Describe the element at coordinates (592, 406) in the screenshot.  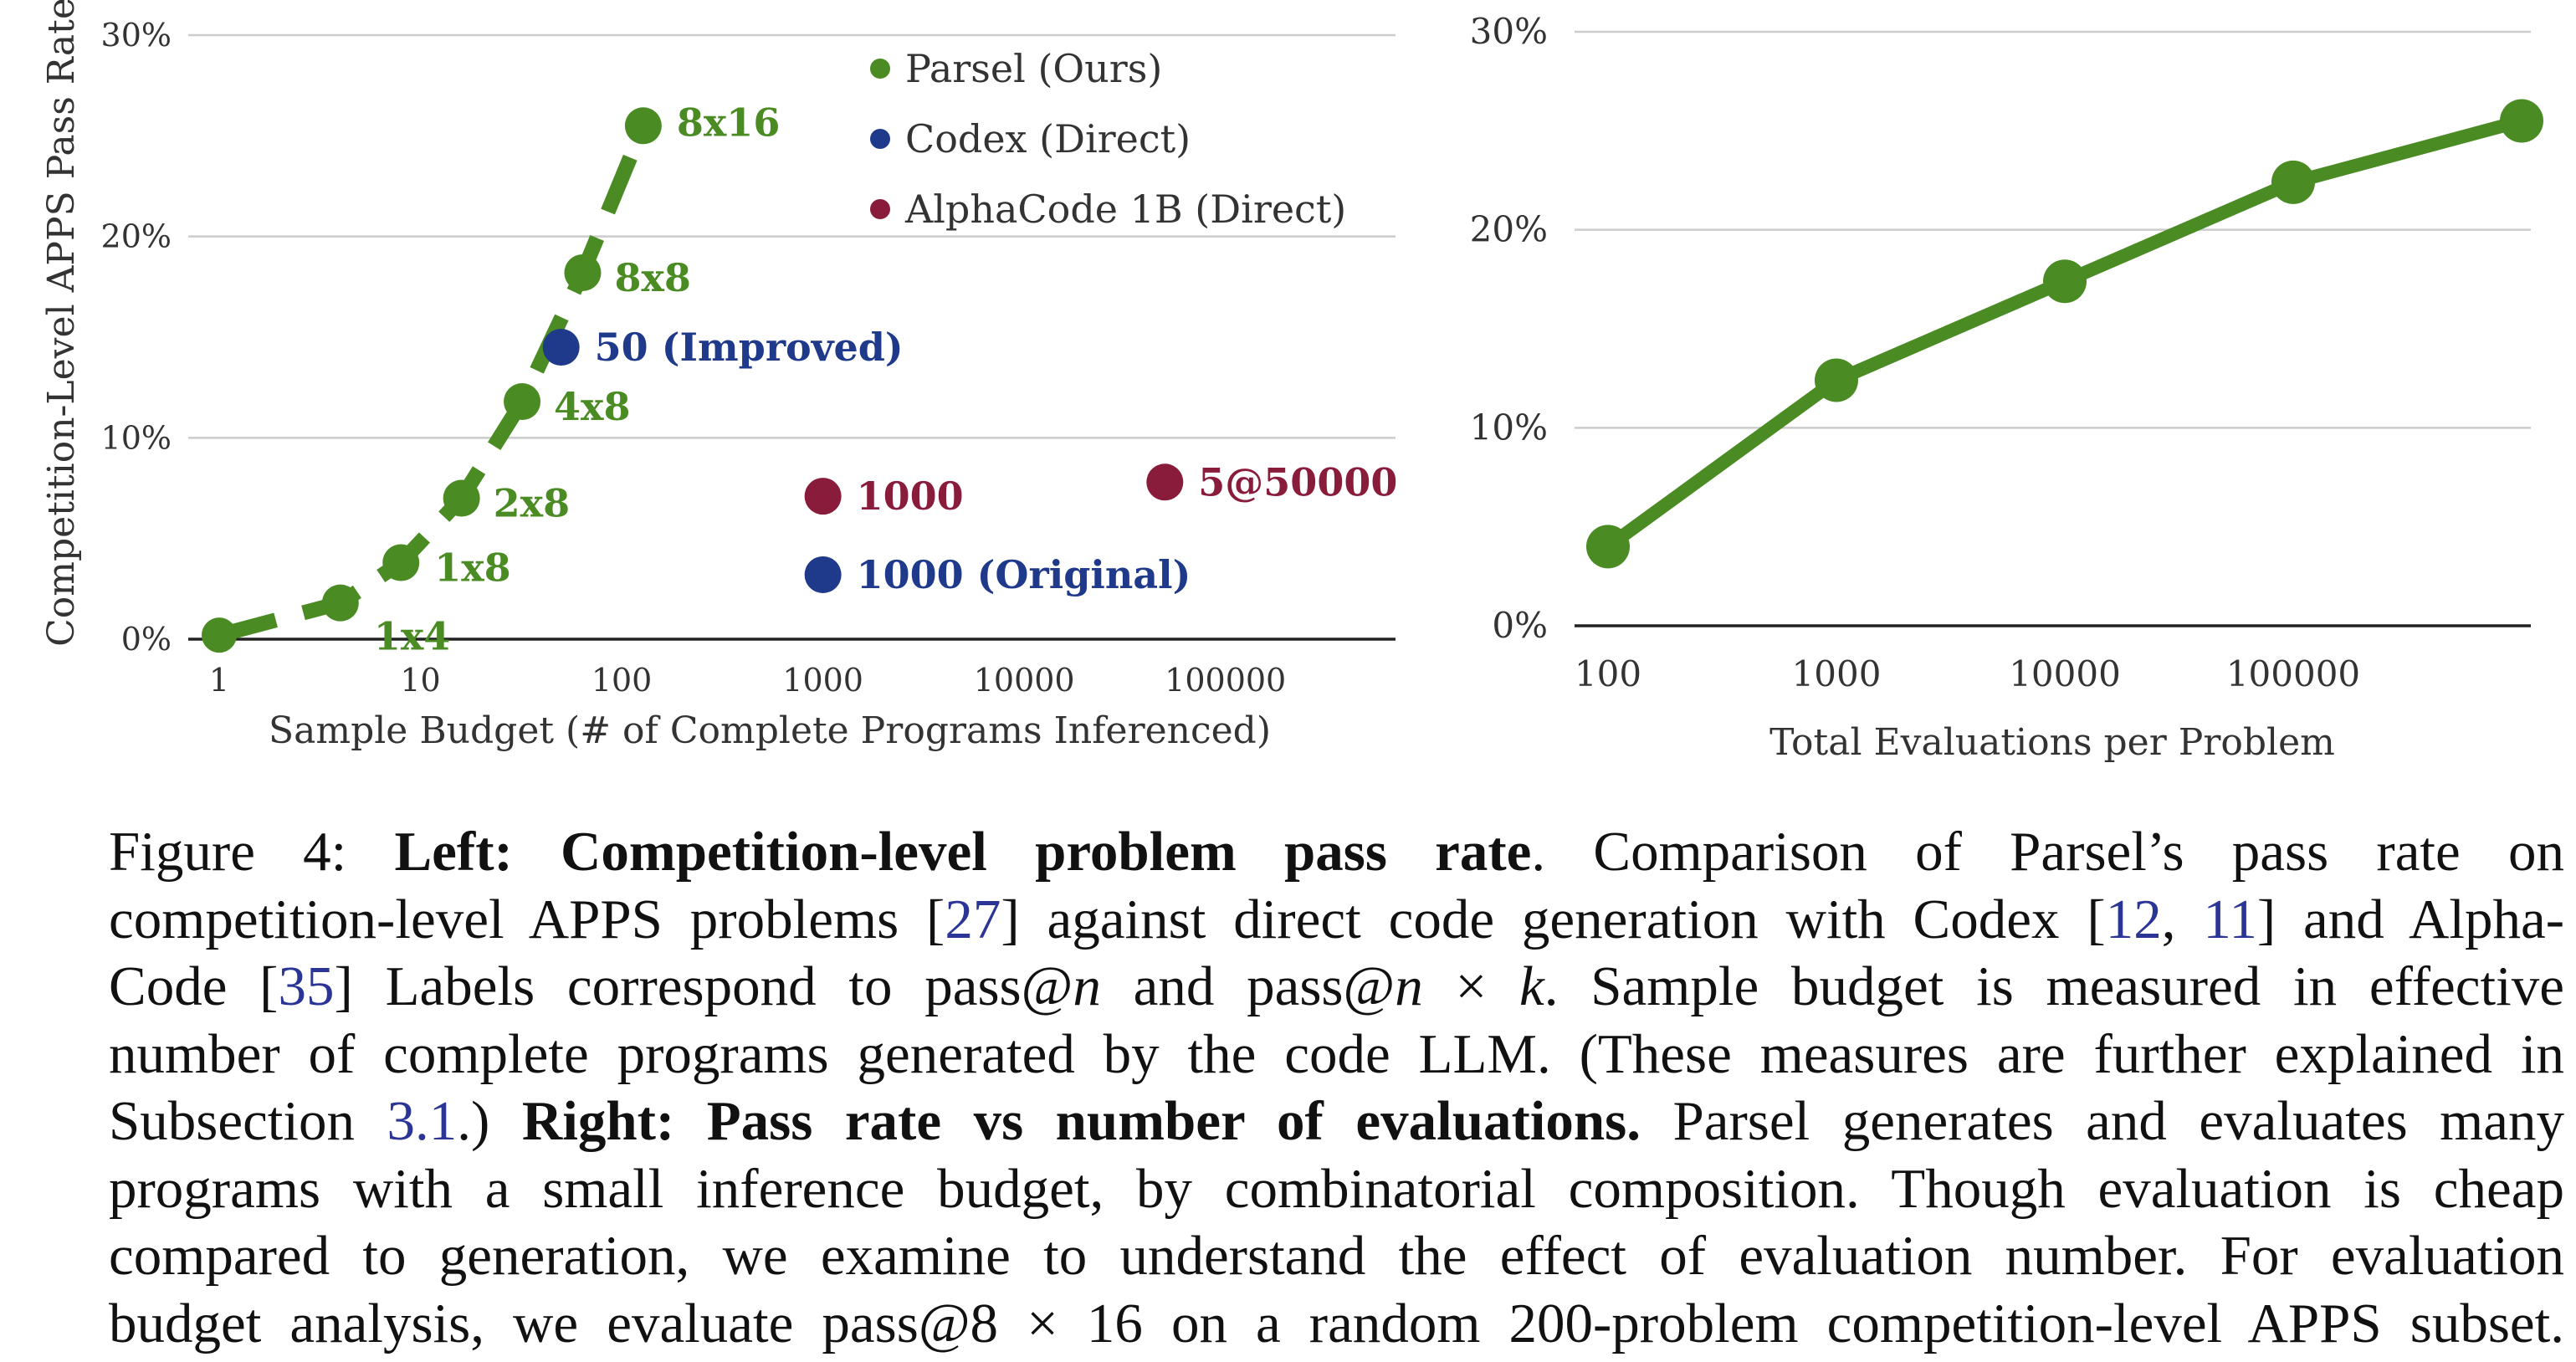
I see `point-label: 4x8` at that location.